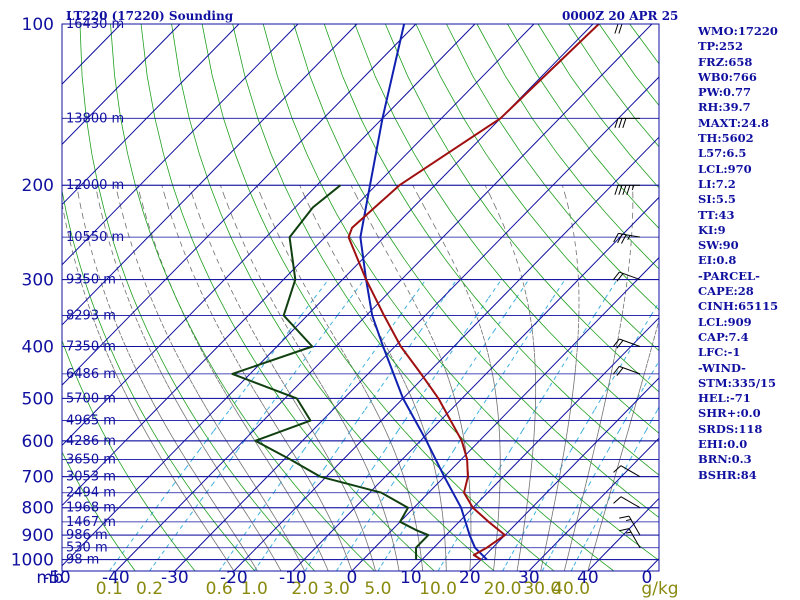  What do you see at coordinates (719, 352) in the screenshot?
I see `index-line: LFC:-1` at bounding box center [719, 352].